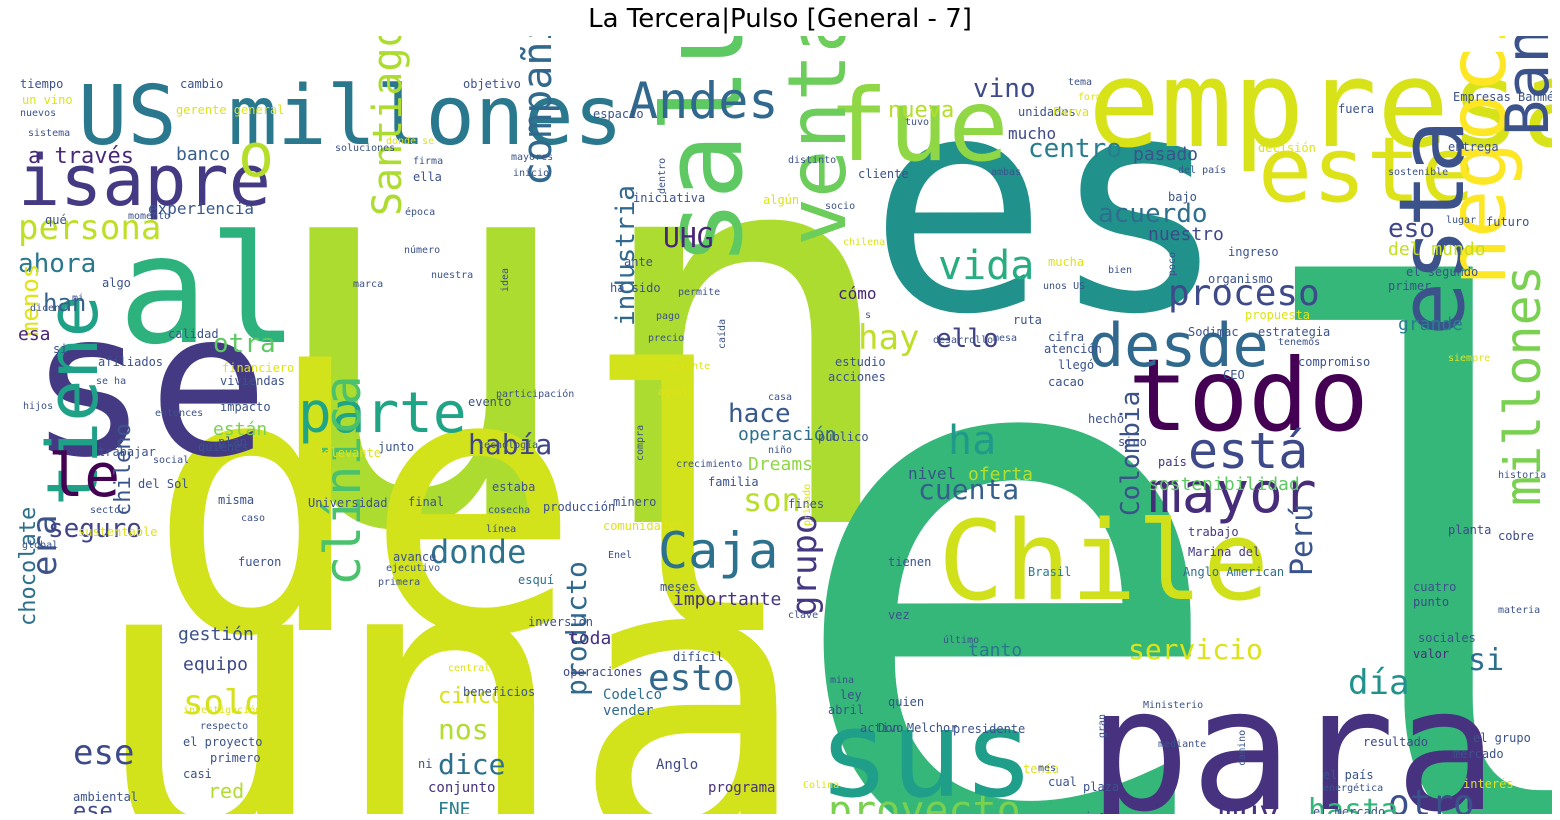  I want to click on cloud-word: Santiago, so click(388, 126).